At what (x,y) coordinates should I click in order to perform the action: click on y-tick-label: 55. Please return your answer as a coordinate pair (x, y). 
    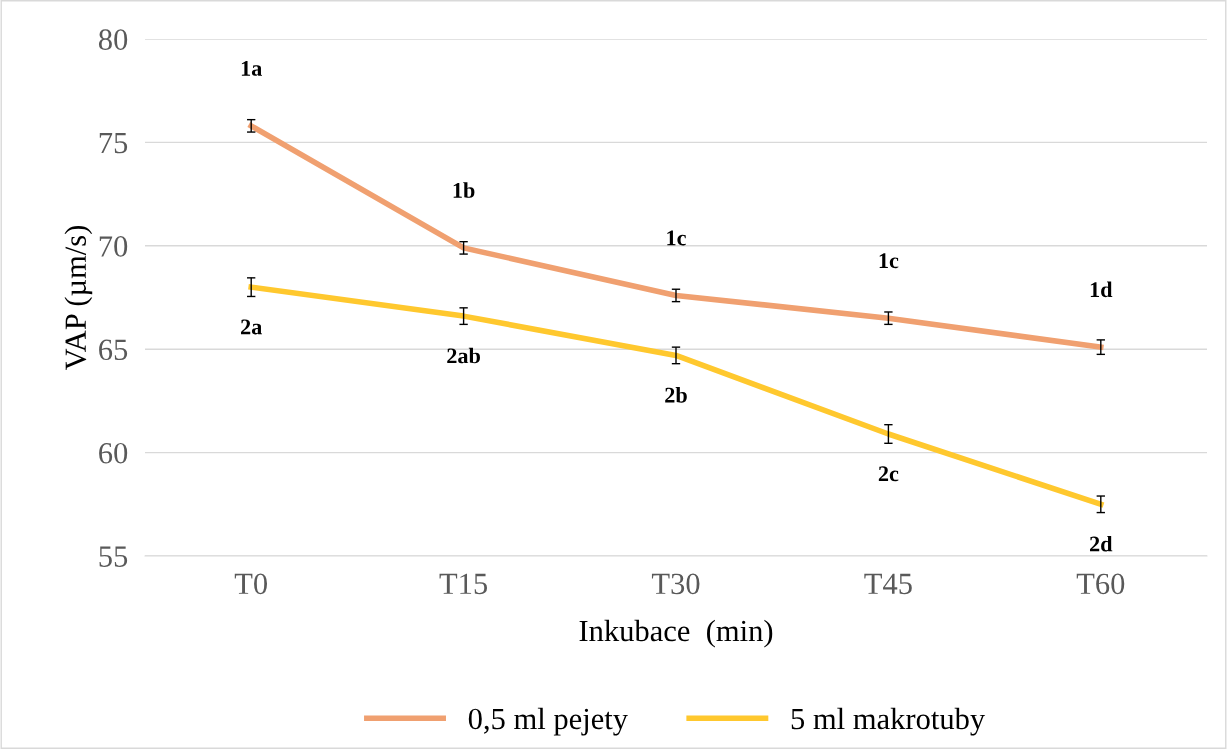
    Looking at the image, I should click on (113, 556).